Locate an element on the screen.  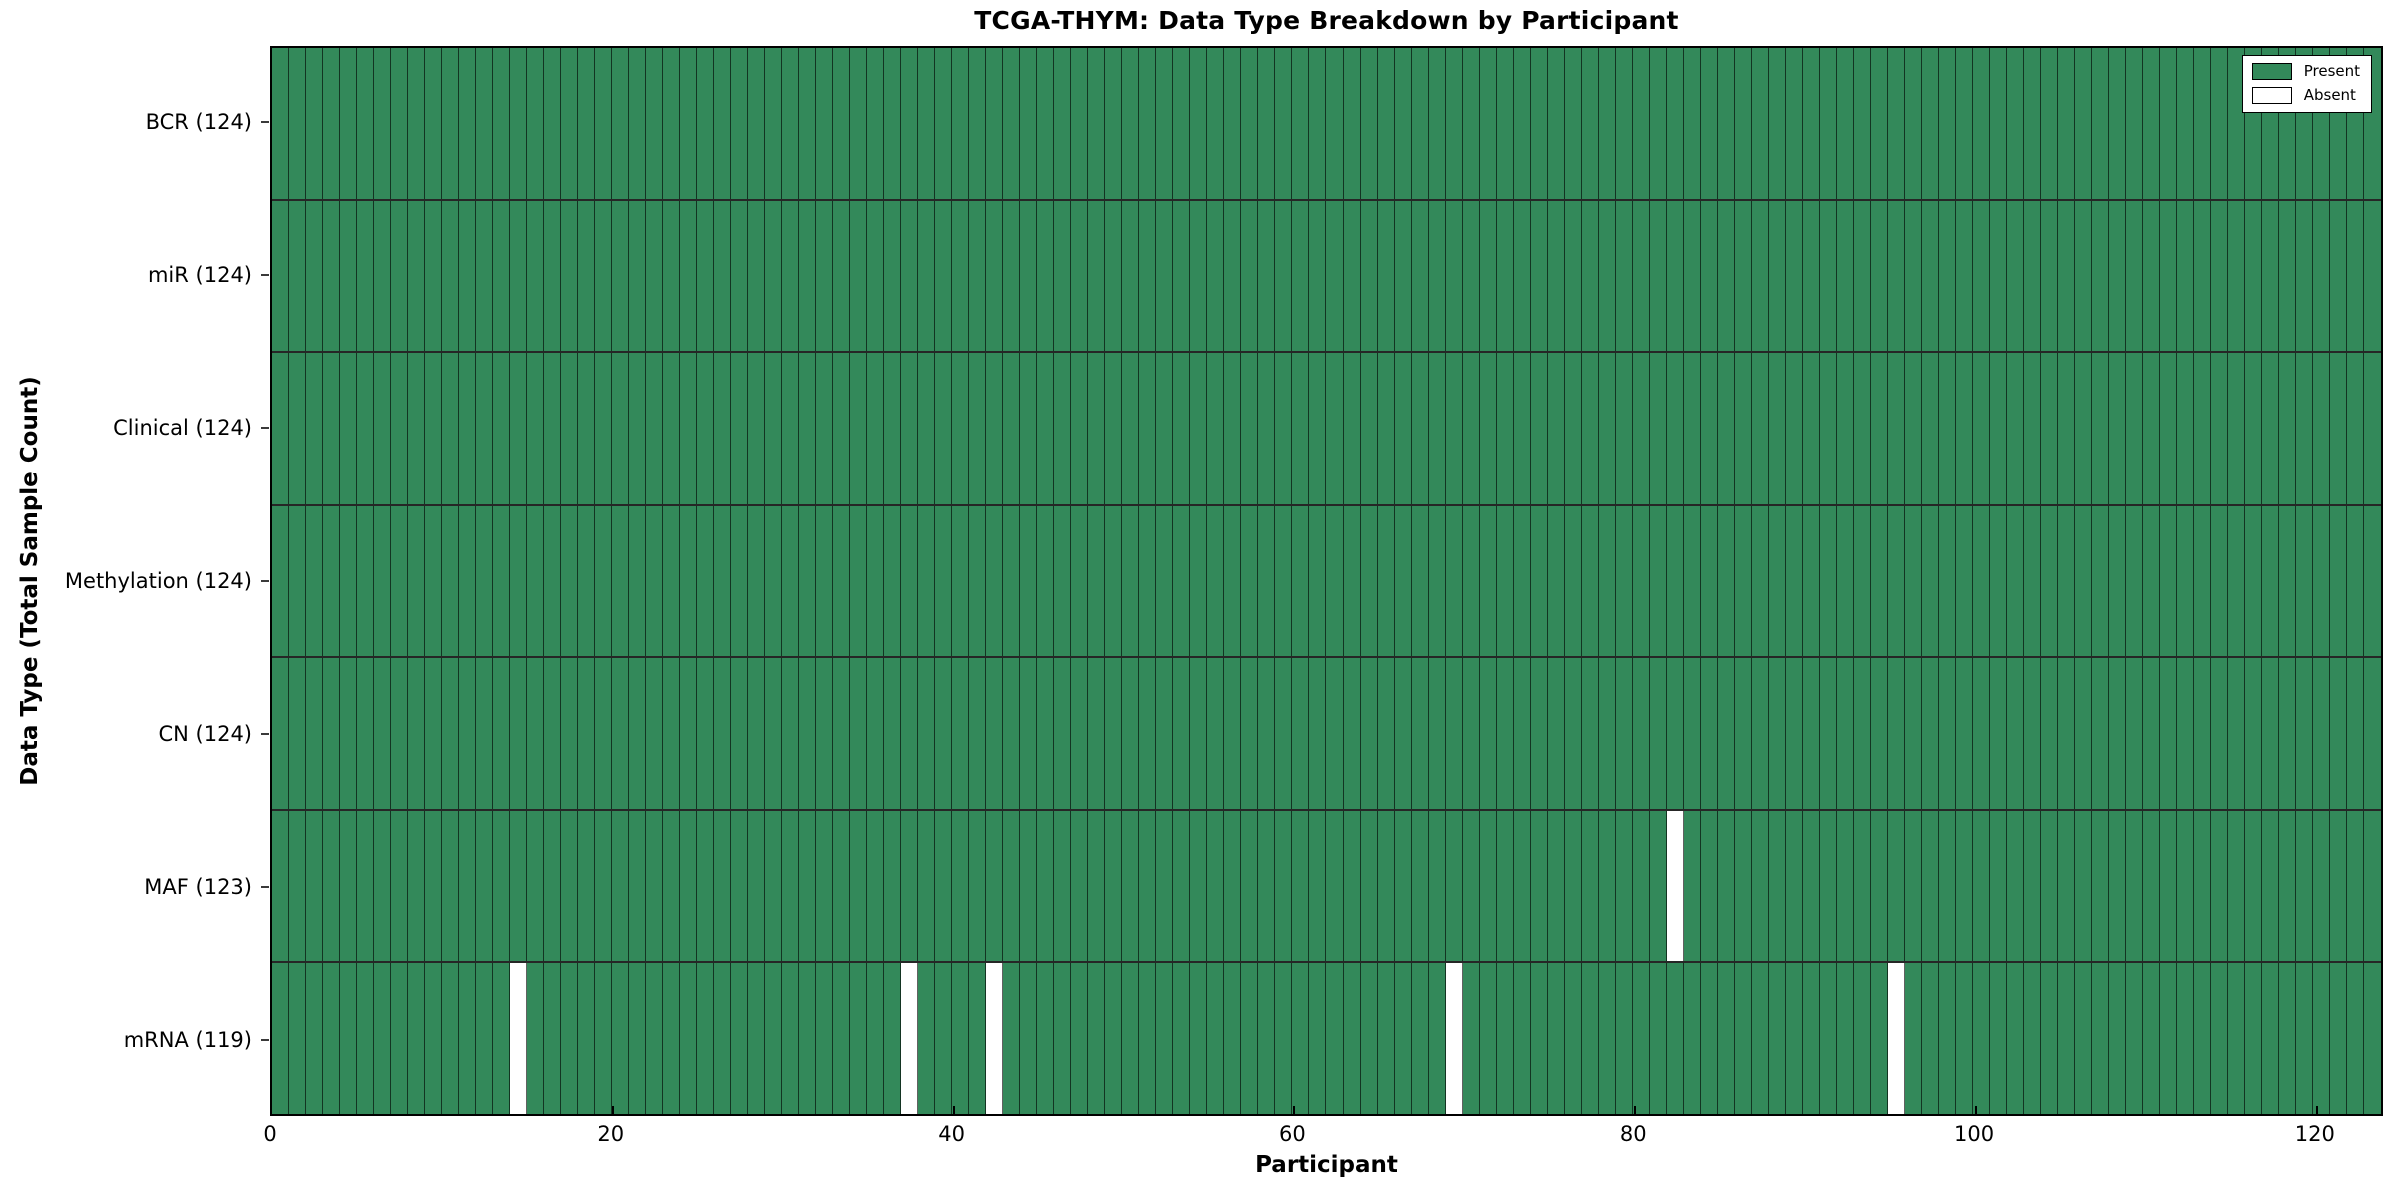
x-tick-label: 20 is located at coordinates (611, 1134).